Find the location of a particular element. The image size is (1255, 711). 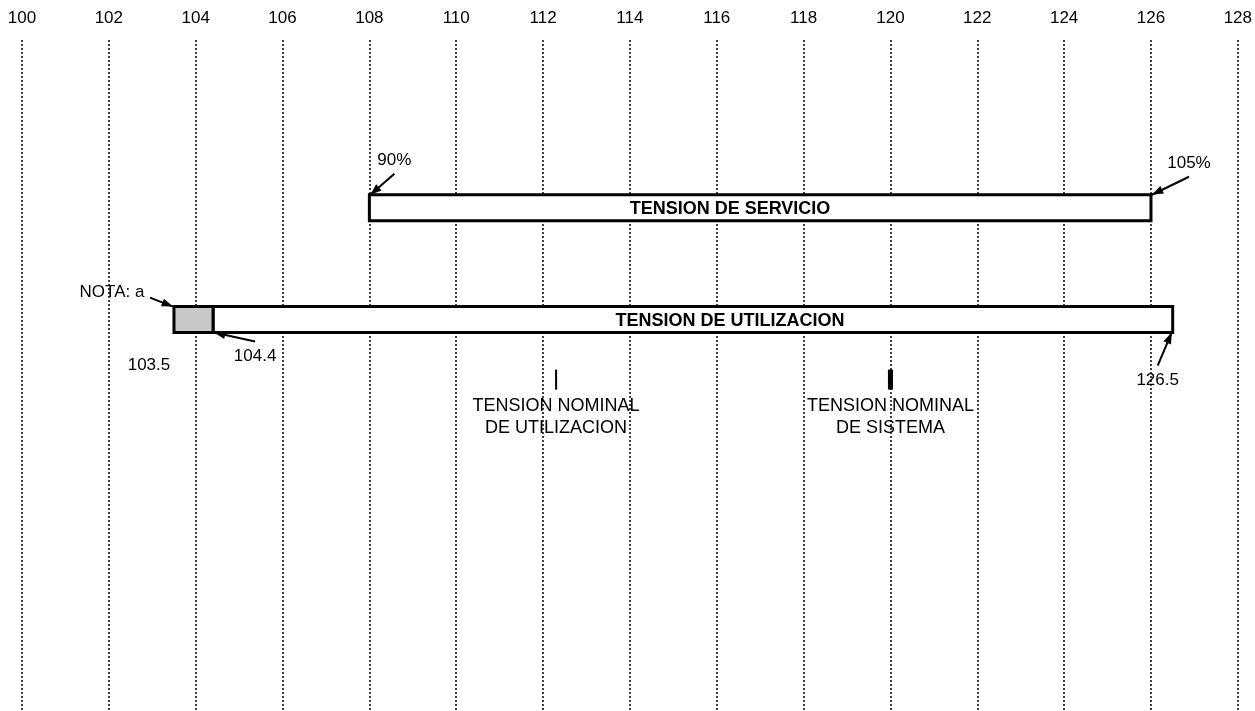

x-tick-label: 118 is located at coordinates (804, 17).